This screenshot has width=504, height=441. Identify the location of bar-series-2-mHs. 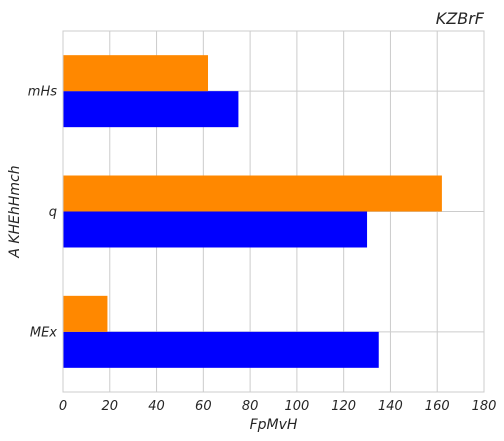
(136, 73).